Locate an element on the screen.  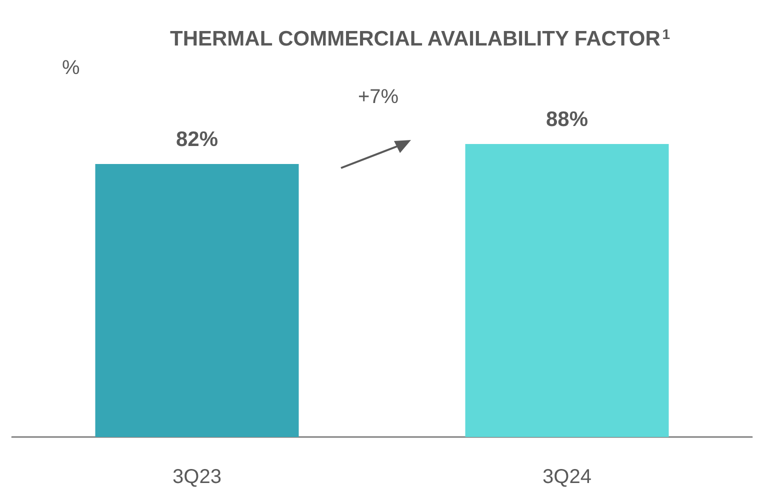
y-axis-title: % is located at coordinates (71, 68).